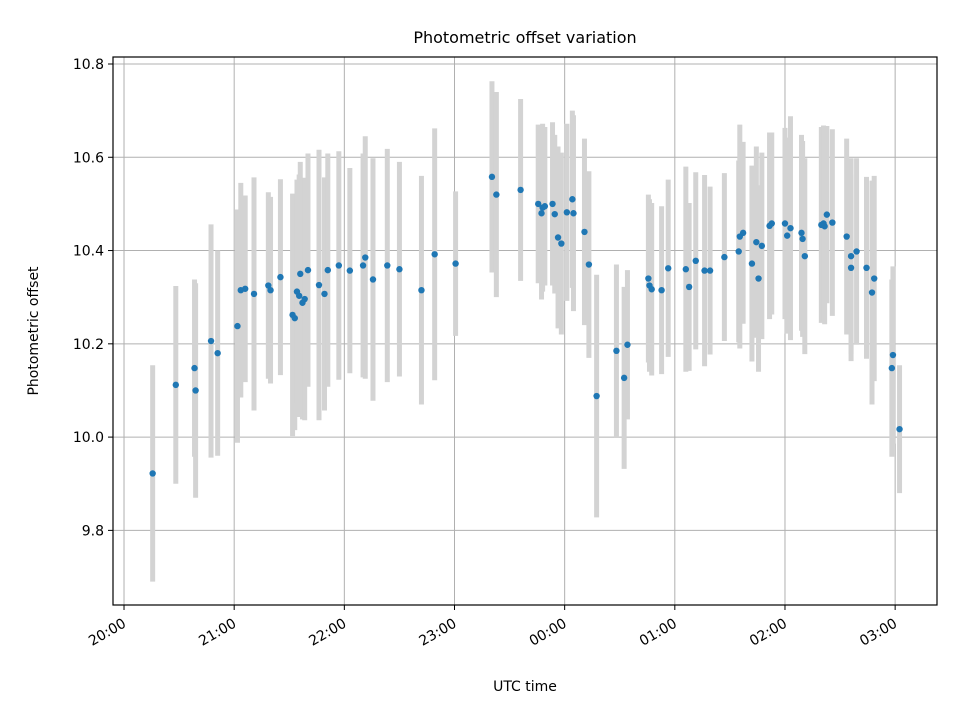 The image size is (960, 720). What do you see at coordinates (88, 158) in the screenshot?
I see `y-tick-label: 10.6` at bounding box center [88, 158].